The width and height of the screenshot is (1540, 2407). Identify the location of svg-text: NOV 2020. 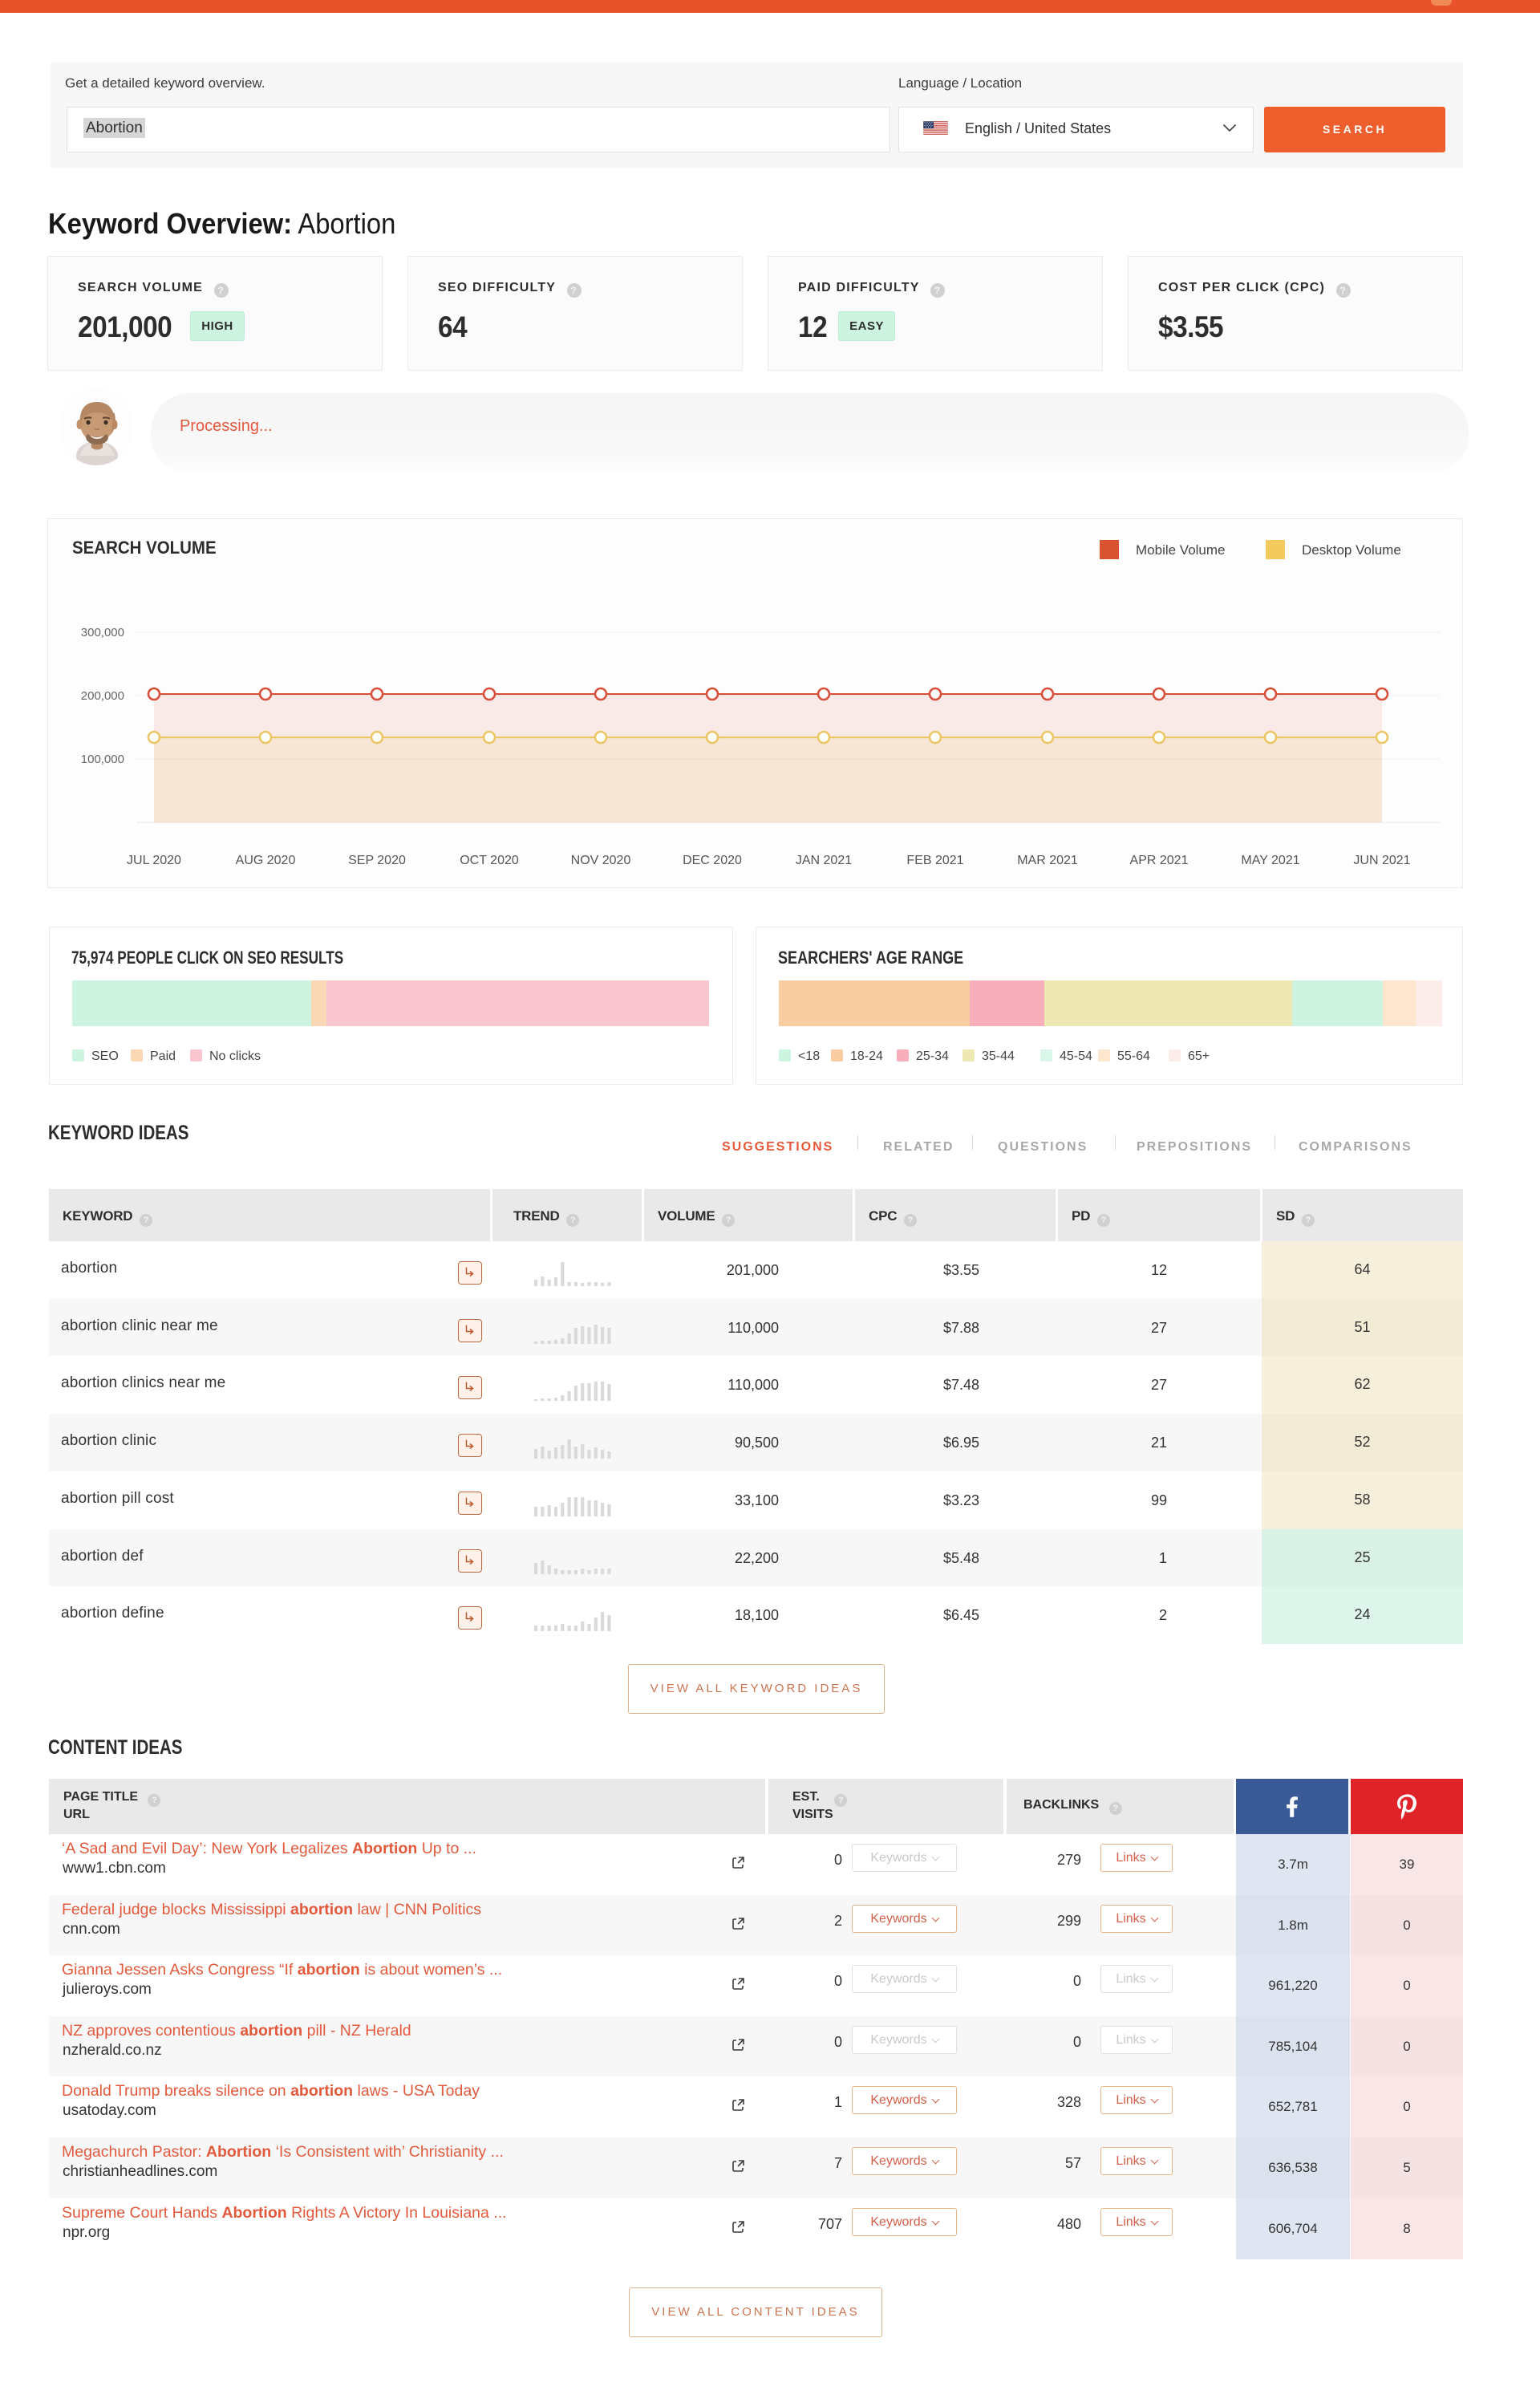
(601, 861).